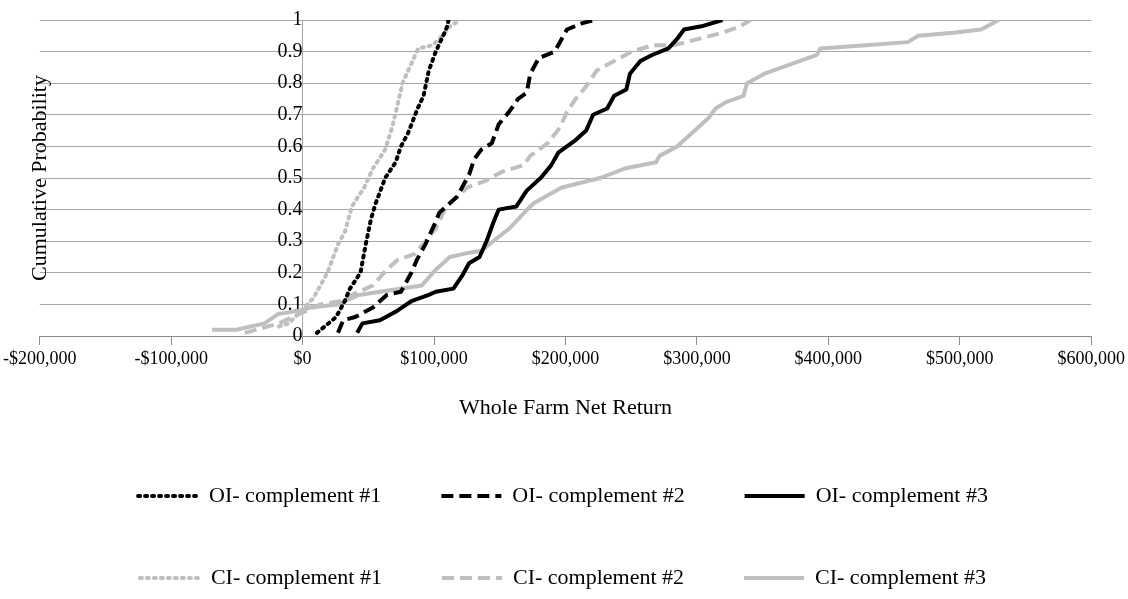 The image size is (1128, 599). I want to click on y-tick-label: 0.9, so click(290, 49).